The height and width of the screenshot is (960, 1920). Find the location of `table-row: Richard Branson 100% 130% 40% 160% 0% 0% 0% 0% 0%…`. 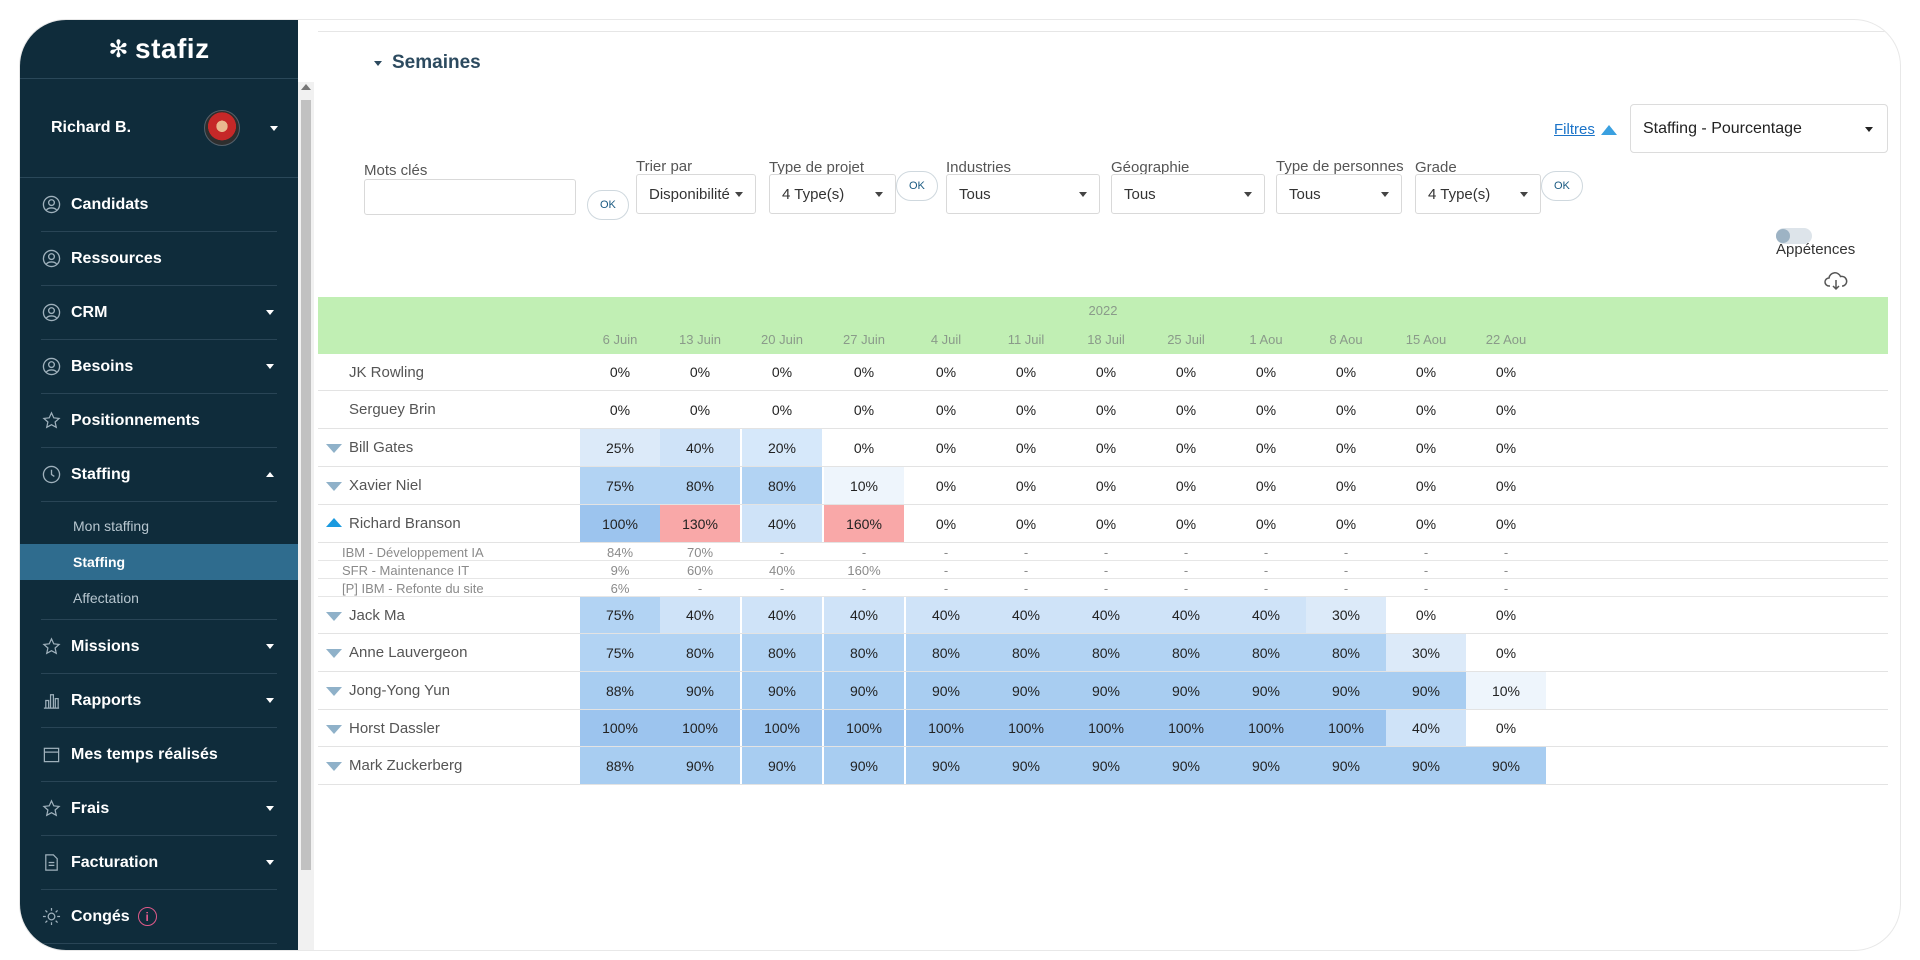

table-row: Richard Branson 100% 130% 40% 160% 0% 0% 0% 0% 0%… is located at coordinates (1103, 524).